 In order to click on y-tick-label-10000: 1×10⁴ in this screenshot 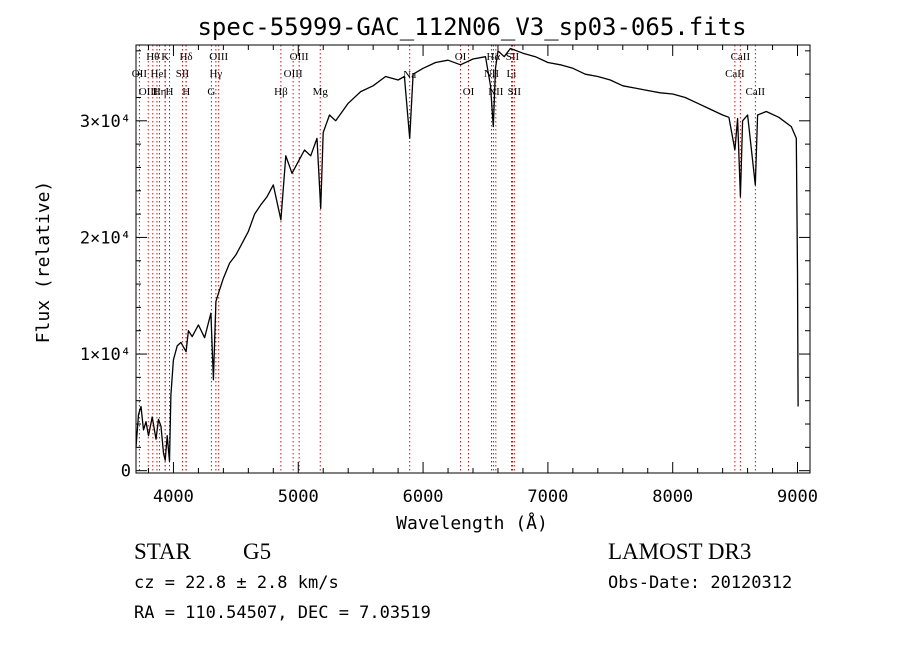, I will do `click(105, 355)`.